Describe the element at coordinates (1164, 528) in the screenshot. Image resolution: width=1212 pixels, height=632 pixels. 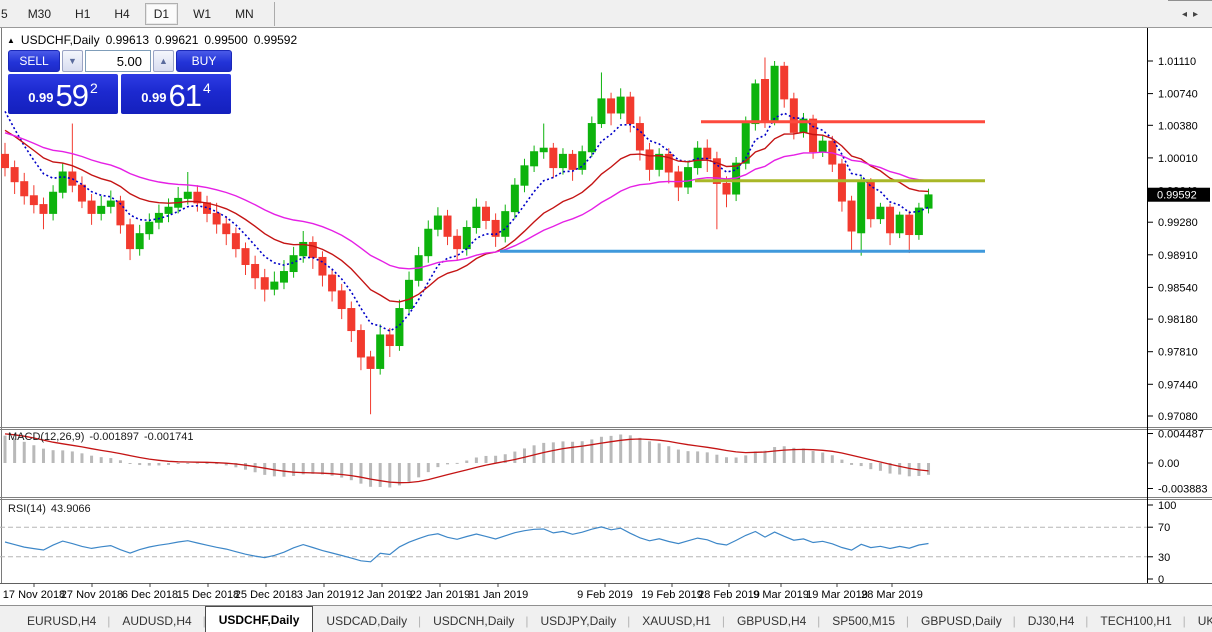
I see `svg-text: 70` at that location.